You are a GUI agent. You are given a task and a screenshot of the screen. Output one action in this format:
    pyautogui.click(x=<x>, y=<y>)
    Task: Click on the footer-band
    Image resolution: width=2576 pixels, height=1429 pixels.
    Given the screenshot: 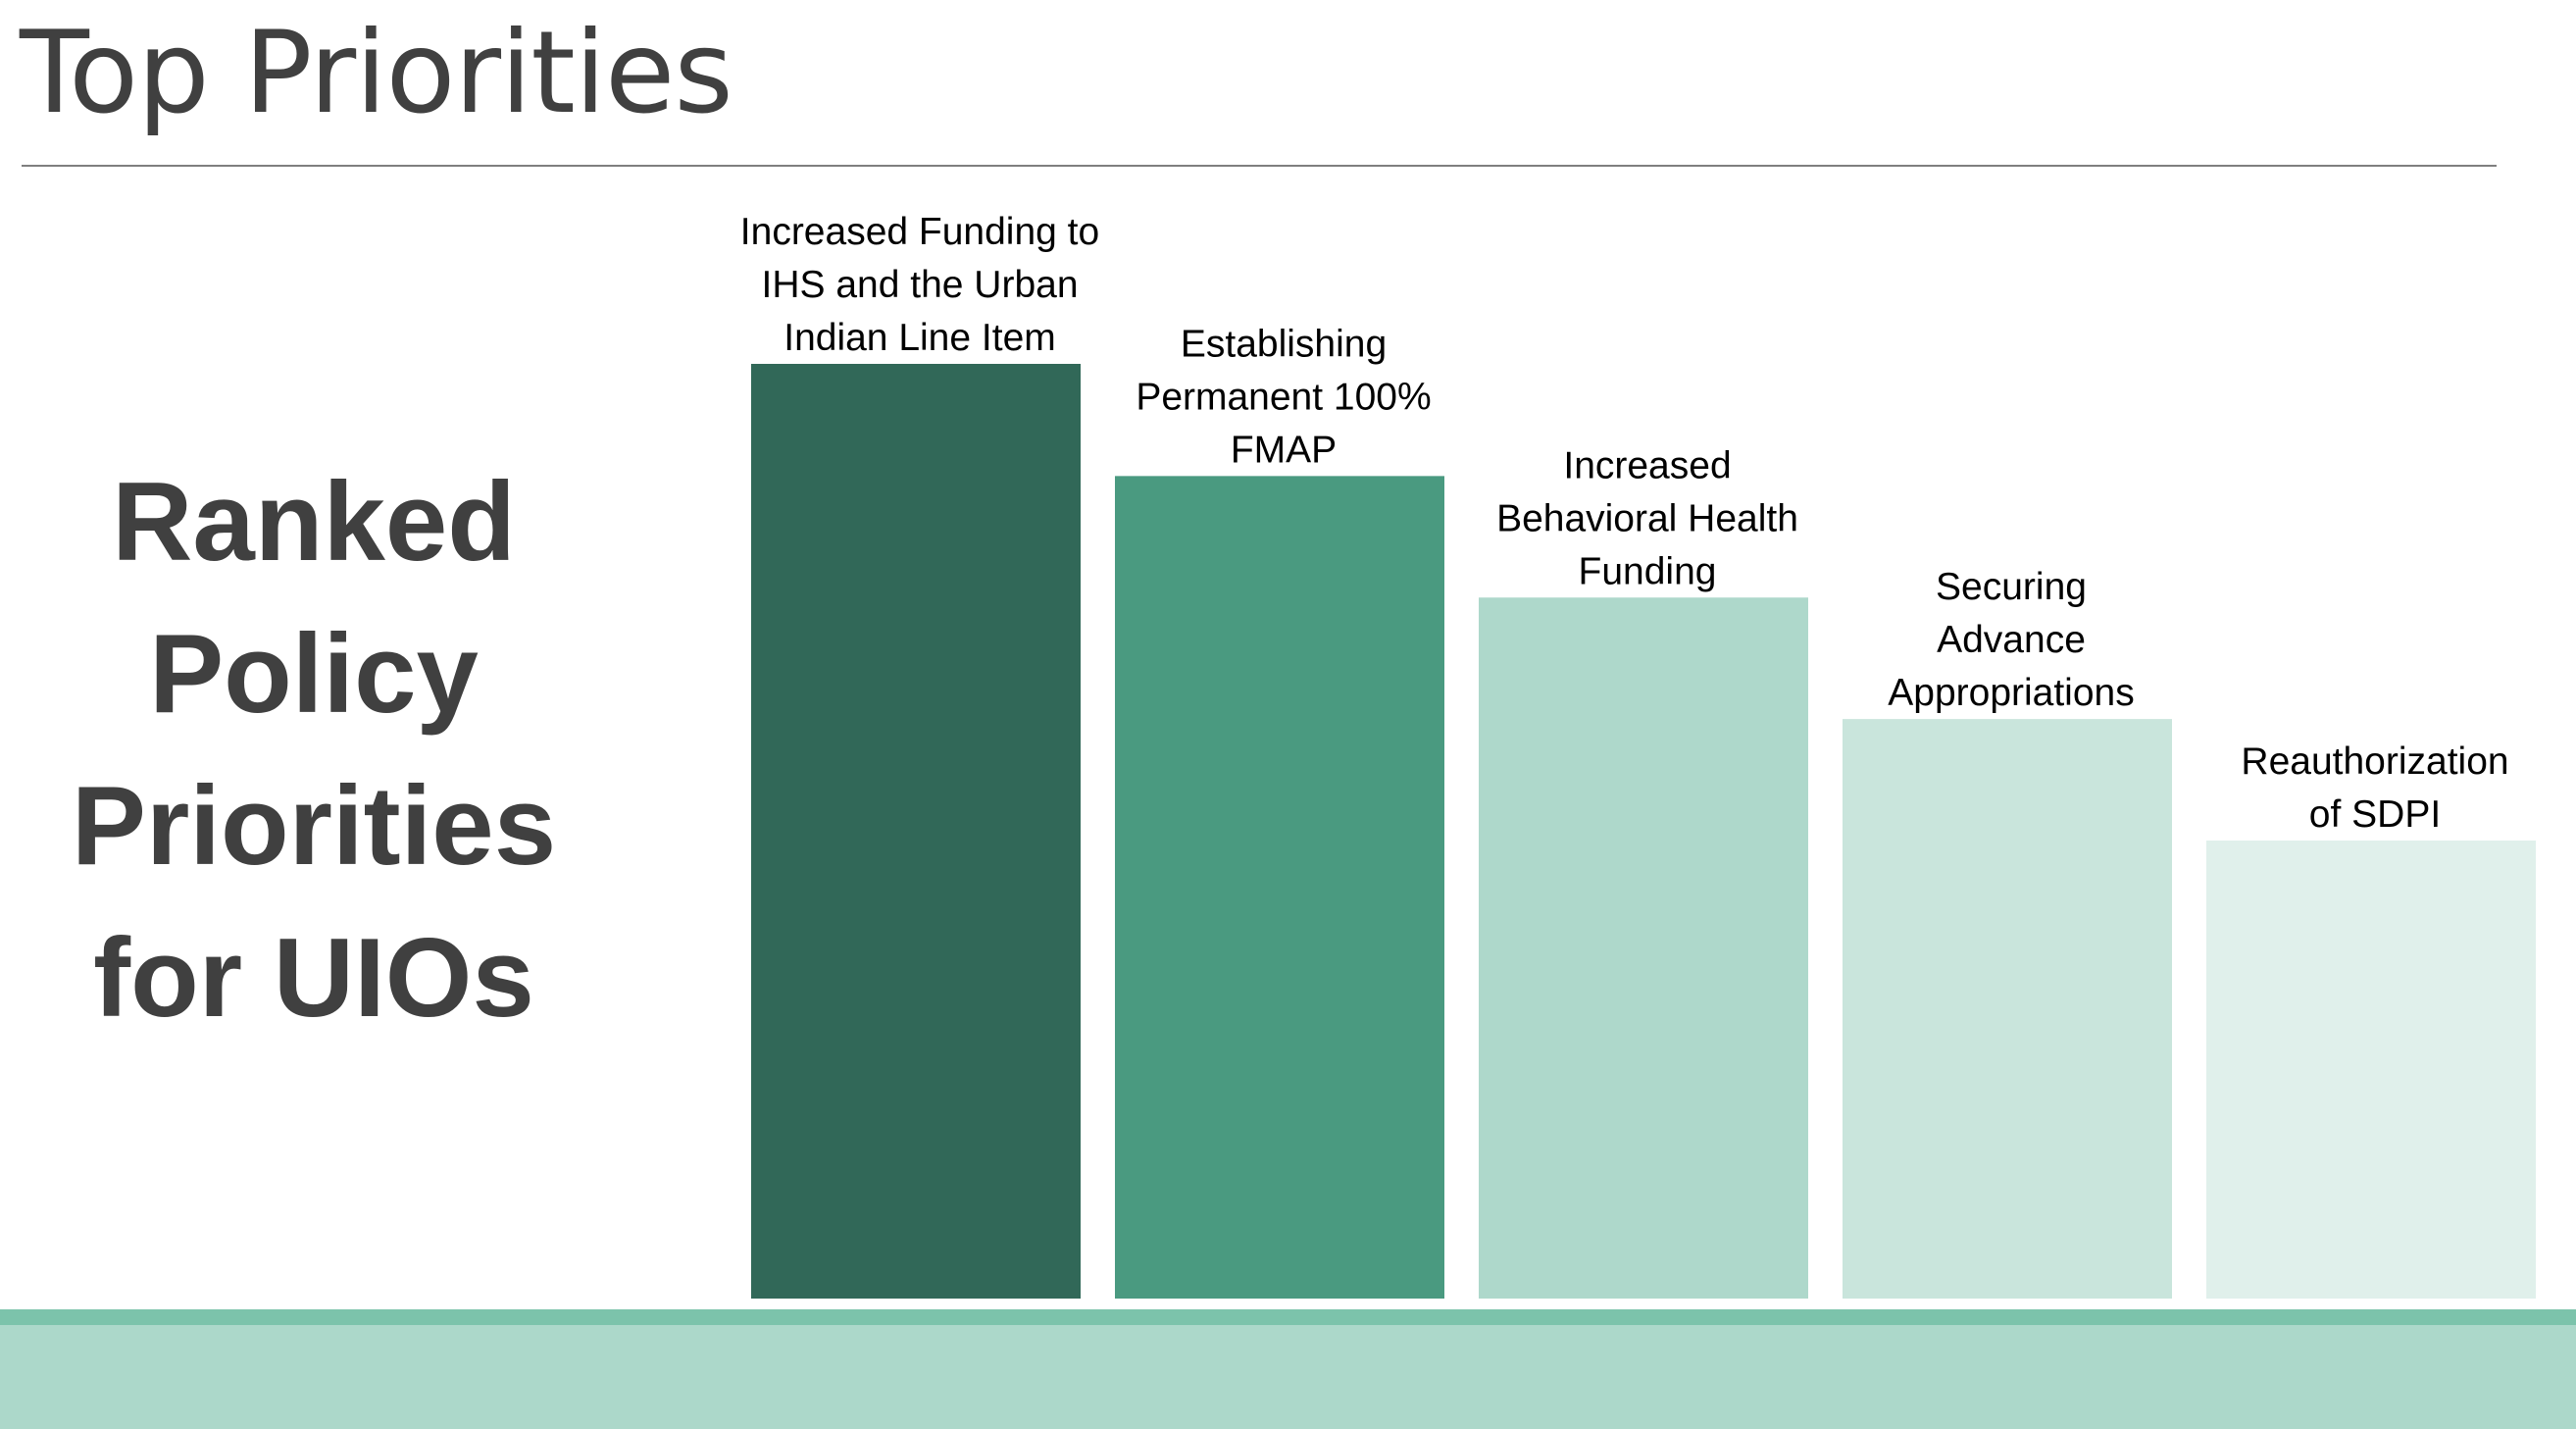 What is the action you would take?
    pyautogui.click(x=1288, y=1377)
    